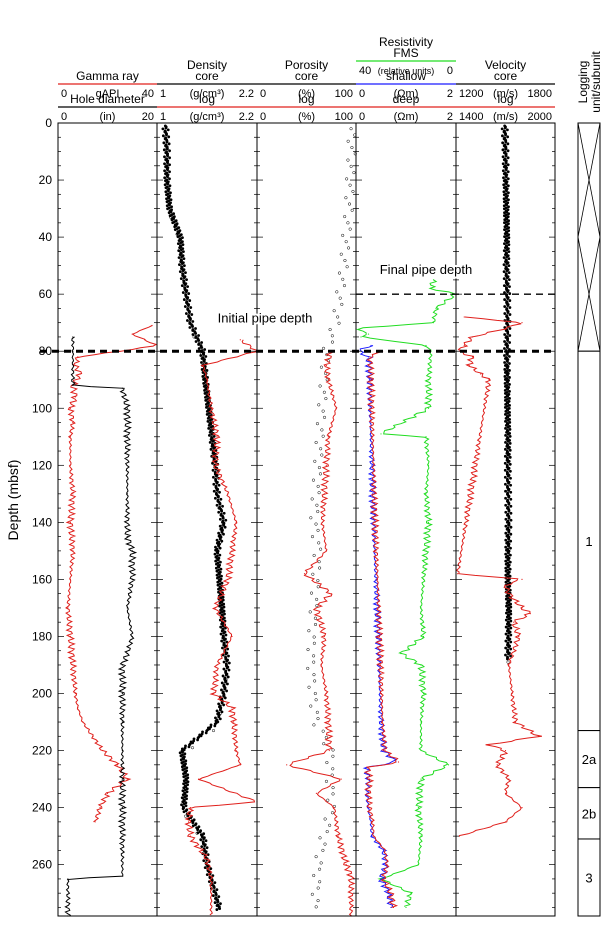 The height and width of the screenshot is (926, 609). Describe the element at coordinates (263, 117) in the screenshot. I see `header-min-porosity-2: 0` at that location.